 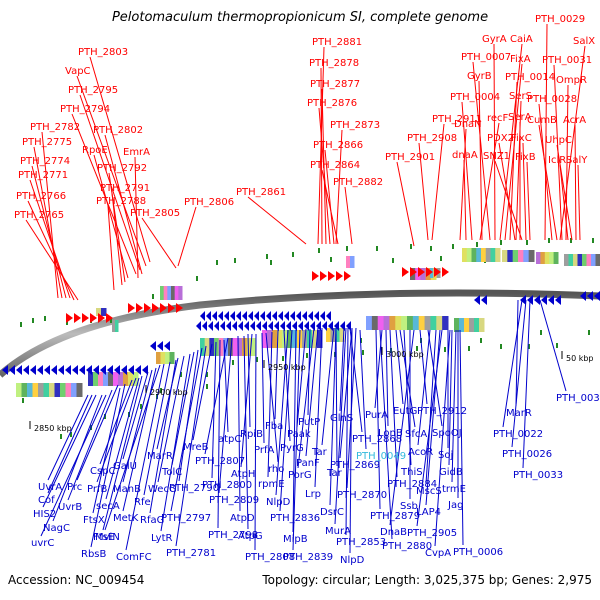 I want to click on gene-label: ManB, so click(x=127, y=489).